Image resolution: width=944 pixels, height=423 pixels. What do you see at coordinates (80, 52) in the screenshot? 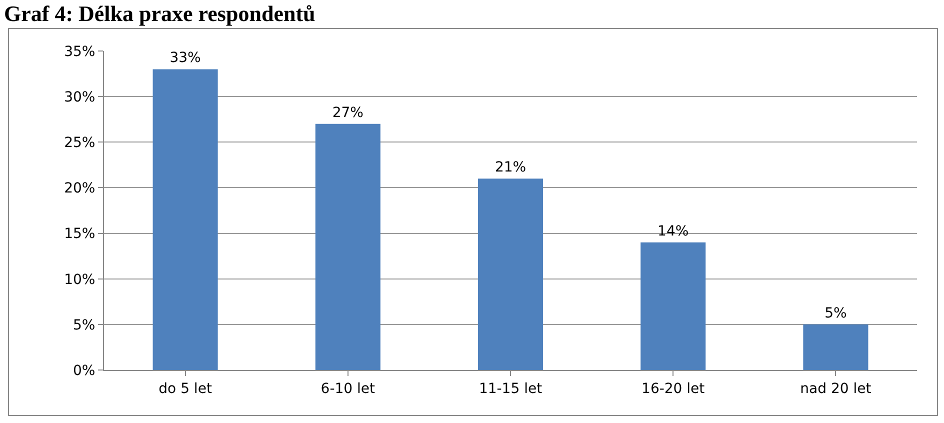
I see `y-tick-label: 35%` at bounding box center [80, 52].